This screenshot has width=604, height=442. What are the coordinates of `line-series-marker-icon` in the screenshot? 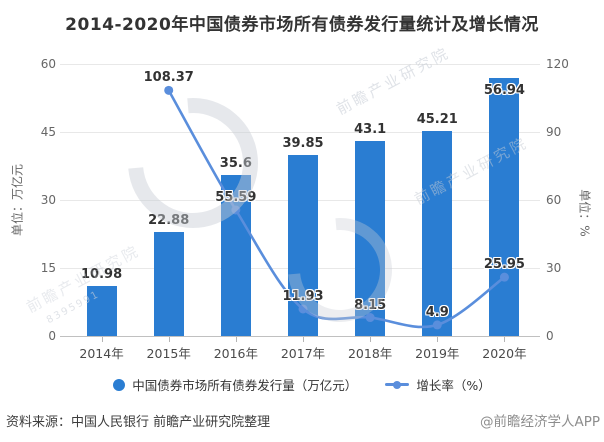 It's located at (397, 384).